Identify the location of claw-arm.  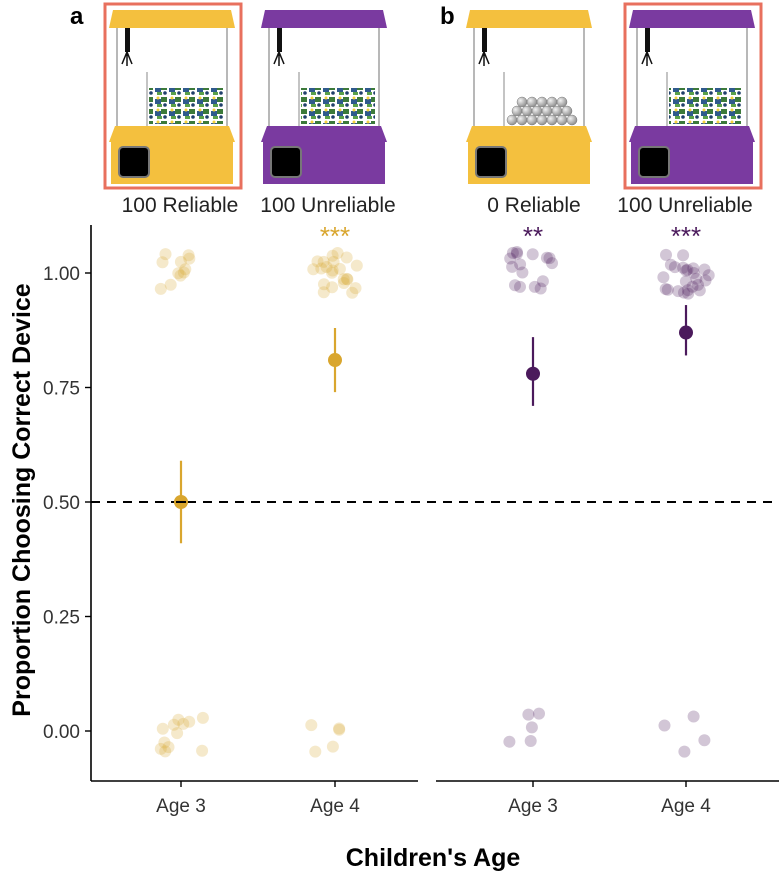
(484, 40).